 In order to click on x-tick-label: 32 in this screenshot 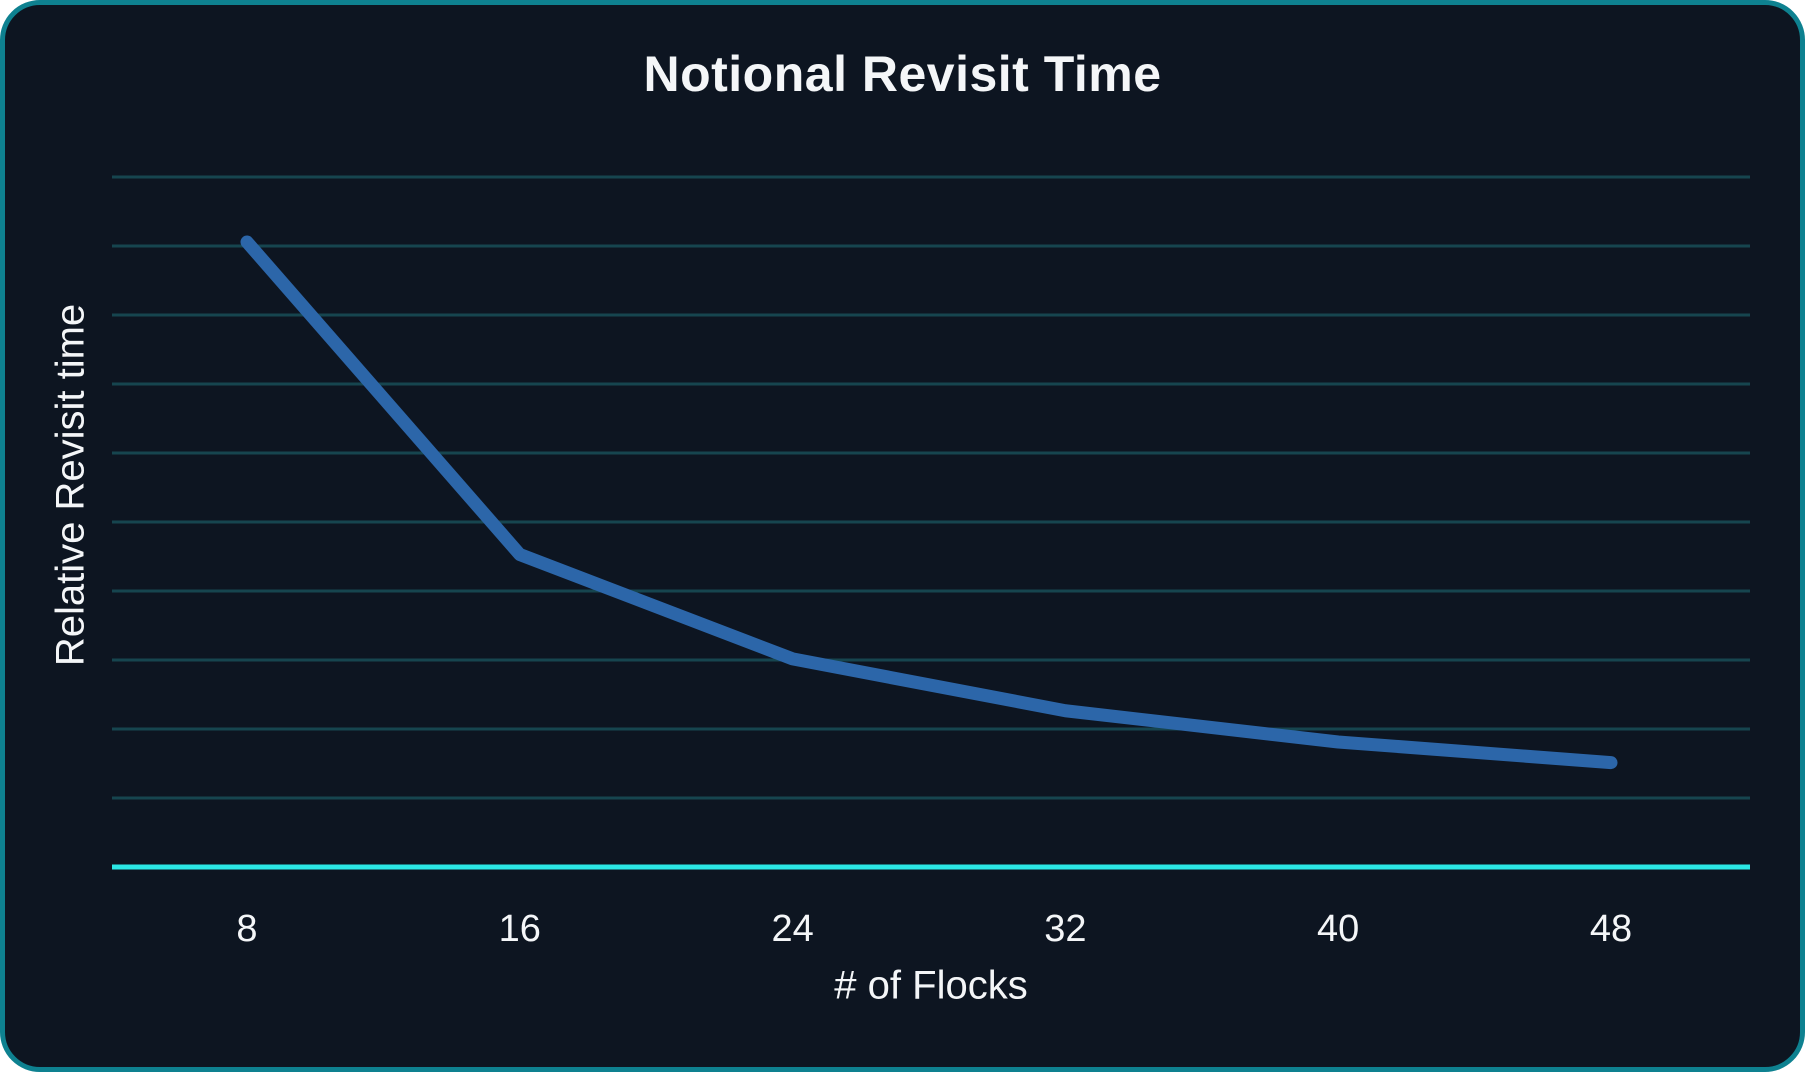, I will do `click(1065, 929)`.